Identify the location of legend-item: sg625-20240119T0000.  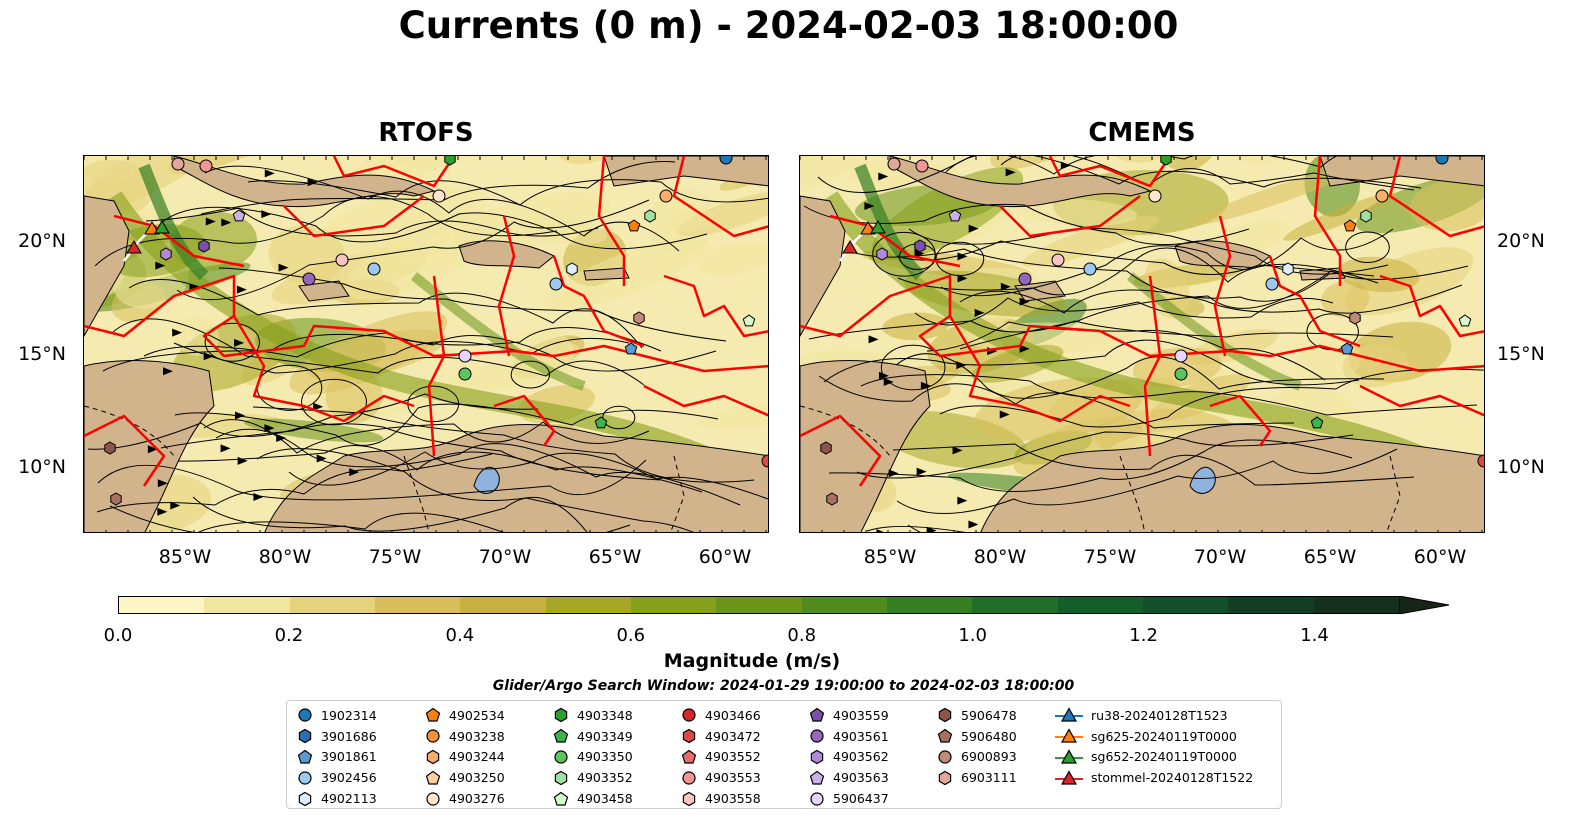
(1154, 736).